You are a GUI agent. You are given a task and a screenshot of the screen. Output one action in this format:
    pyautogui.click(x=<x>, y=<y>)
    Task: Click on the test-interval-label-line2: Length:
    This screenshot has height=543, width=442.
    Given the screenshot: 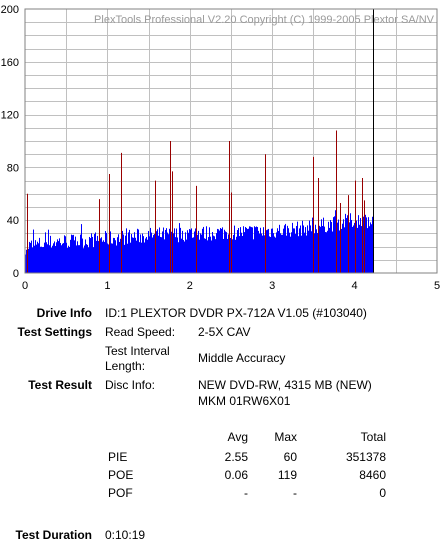 What is the action you would take?
    pyautogui.click(x=125, y=366)
    